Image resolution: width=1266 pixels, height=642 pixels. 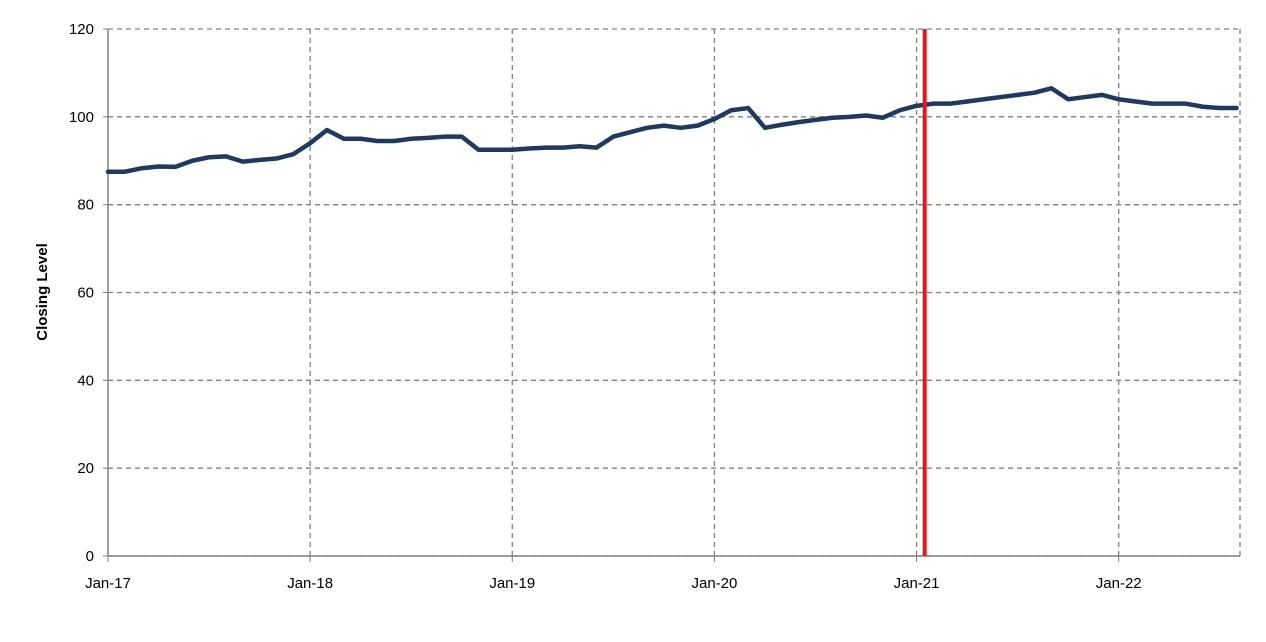 I want to click on x-tick-label: Jan-19, so click(x=512, y=583).